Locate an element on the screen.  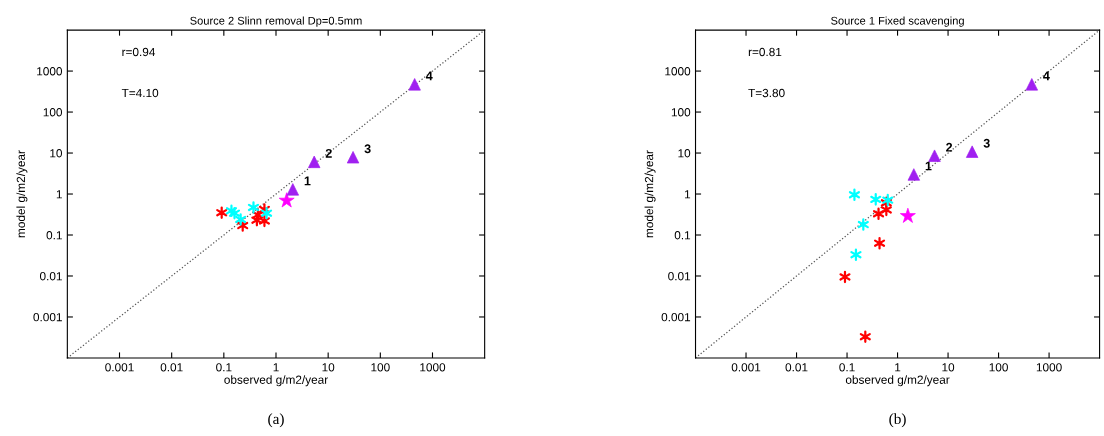
chart-title: Source 1 Fixed scavenging is located at coordinates (897, 21).